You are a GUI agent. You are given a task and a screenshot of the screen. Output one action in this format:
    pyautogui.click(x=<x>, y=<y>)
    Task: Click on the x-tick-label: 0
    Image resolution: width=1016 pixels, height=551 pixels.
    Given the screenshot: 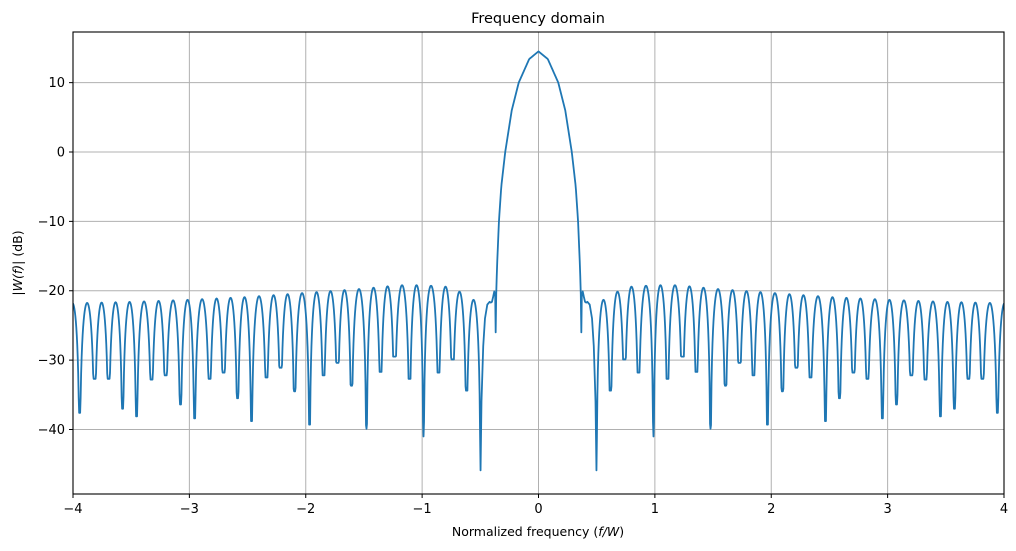 What is the action you would take?
    pyautogui.click(x=538, y=509)
    